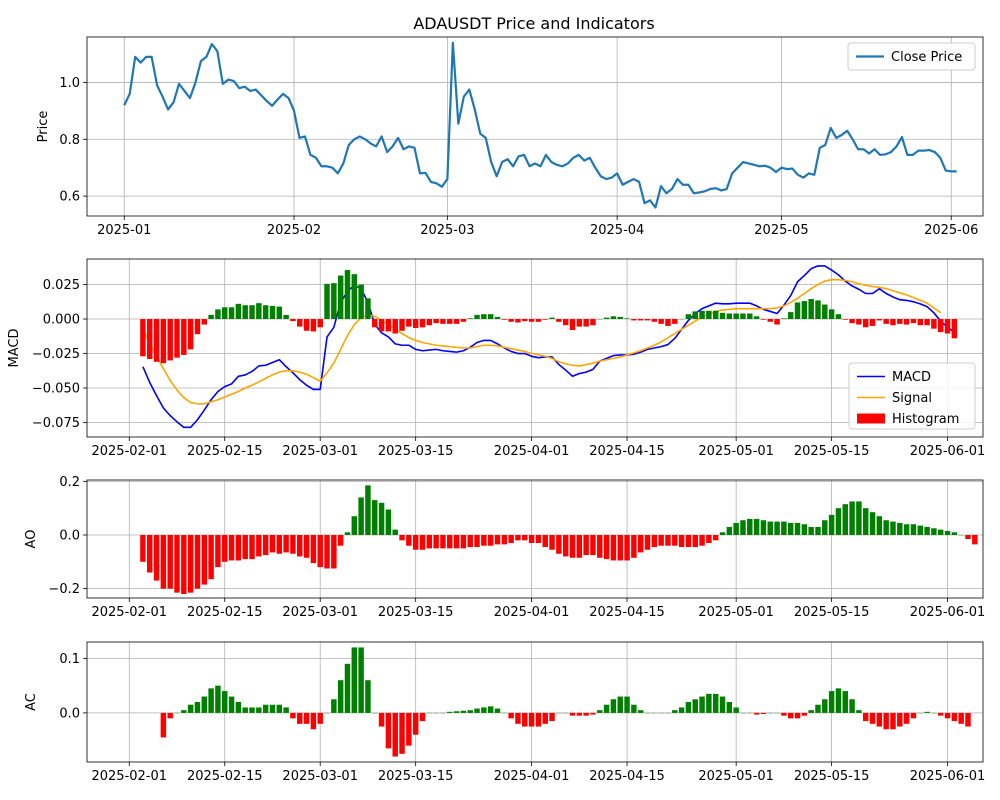  I want to click on ac-axes-frame, so click(535, 702).